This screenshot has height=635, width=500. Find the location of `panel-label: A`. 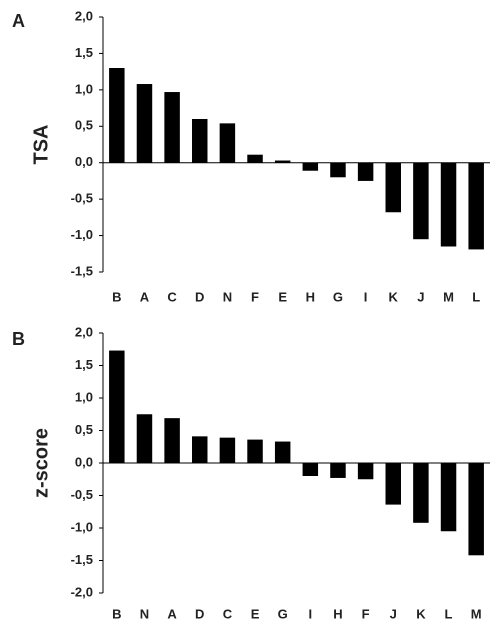

panel-label: A is located at coordinates (18, 21).